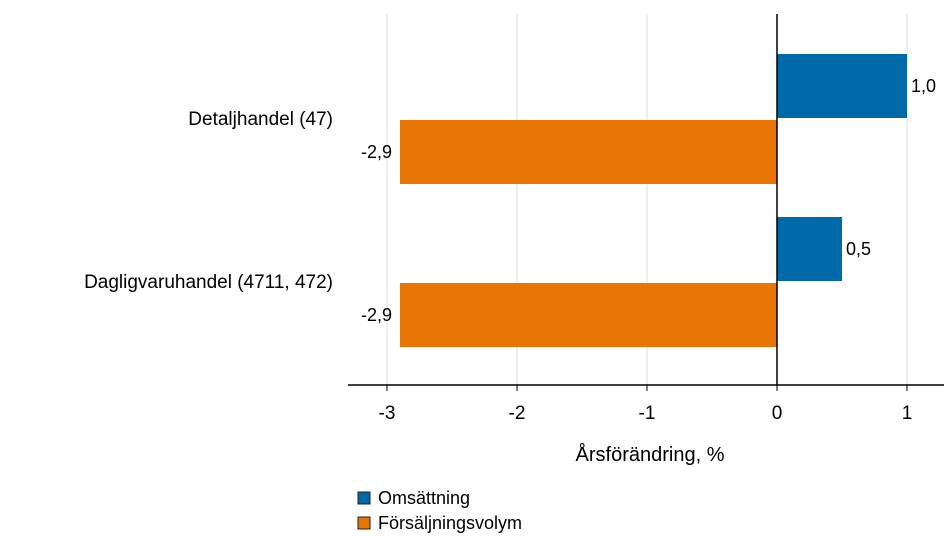 This screenshot has width=944, height=537. I want to click on x-tick-label-2: -1, so click(647, 413).